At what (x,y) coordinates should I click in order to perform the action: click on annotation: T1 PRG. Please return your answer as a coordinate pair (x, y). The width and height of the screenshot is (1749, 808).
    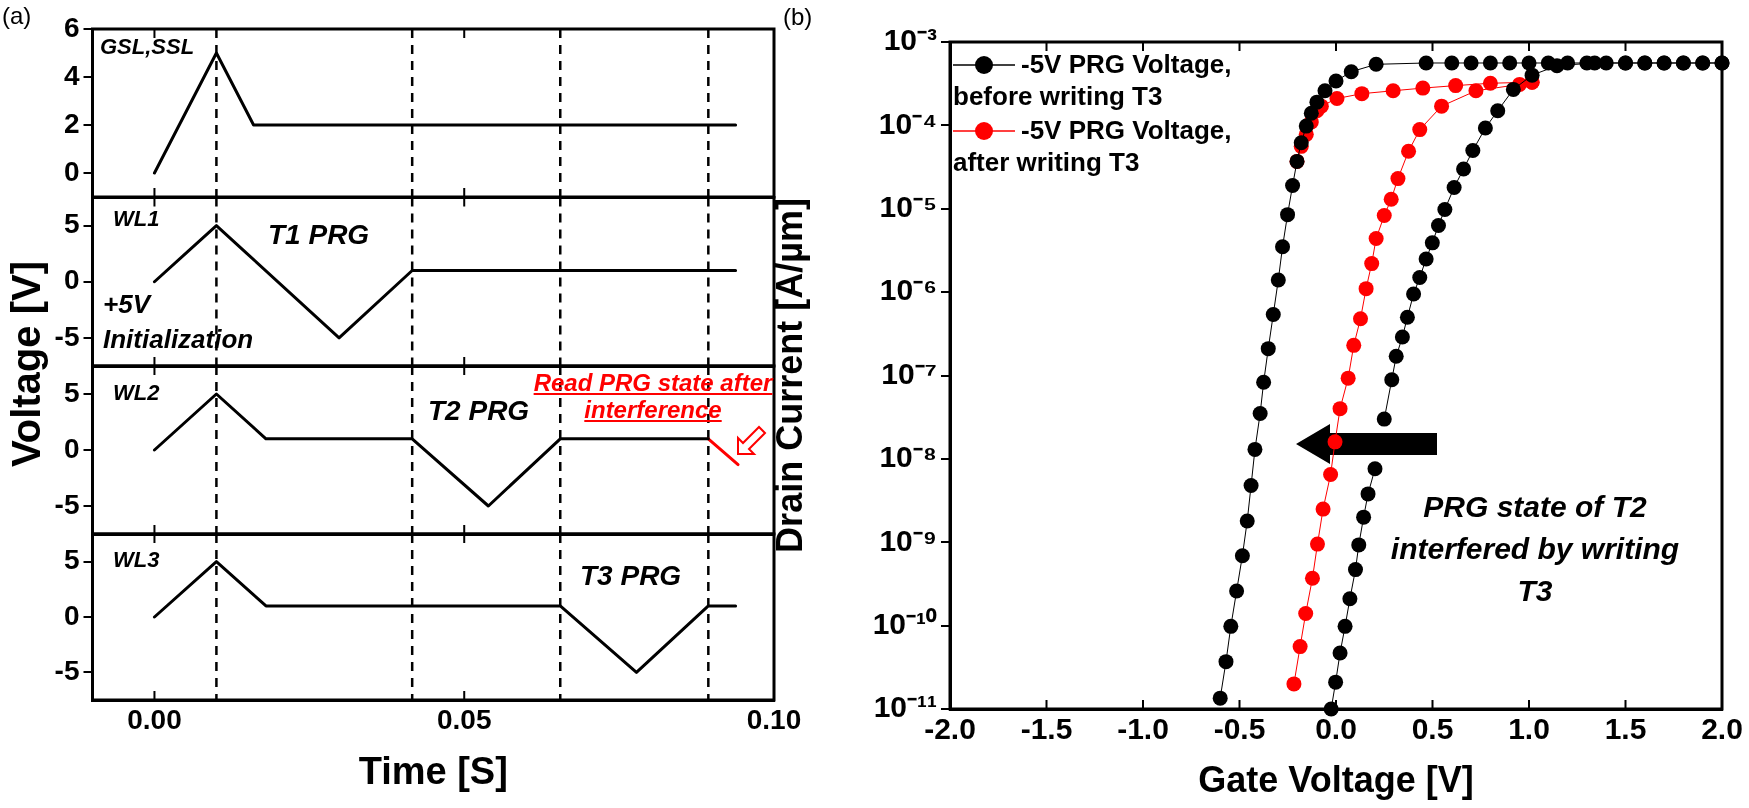
    Looking at the image, I should click on (319, 235).